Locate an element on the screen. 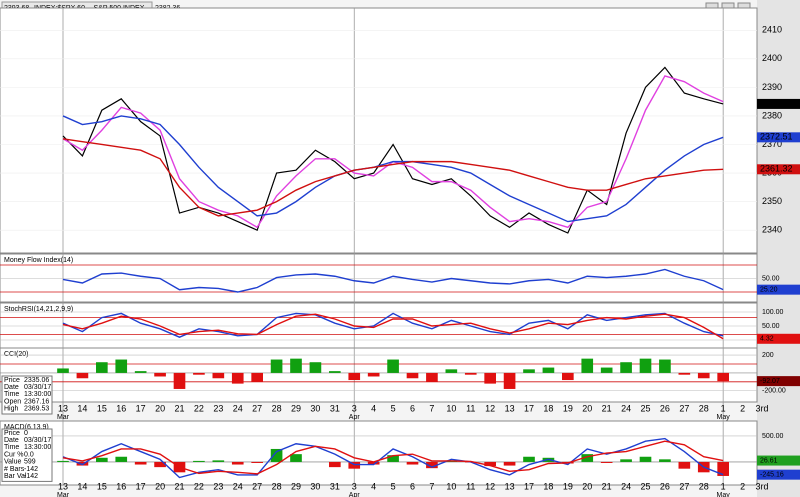  info-label: High is located at coordinates (11, 409).